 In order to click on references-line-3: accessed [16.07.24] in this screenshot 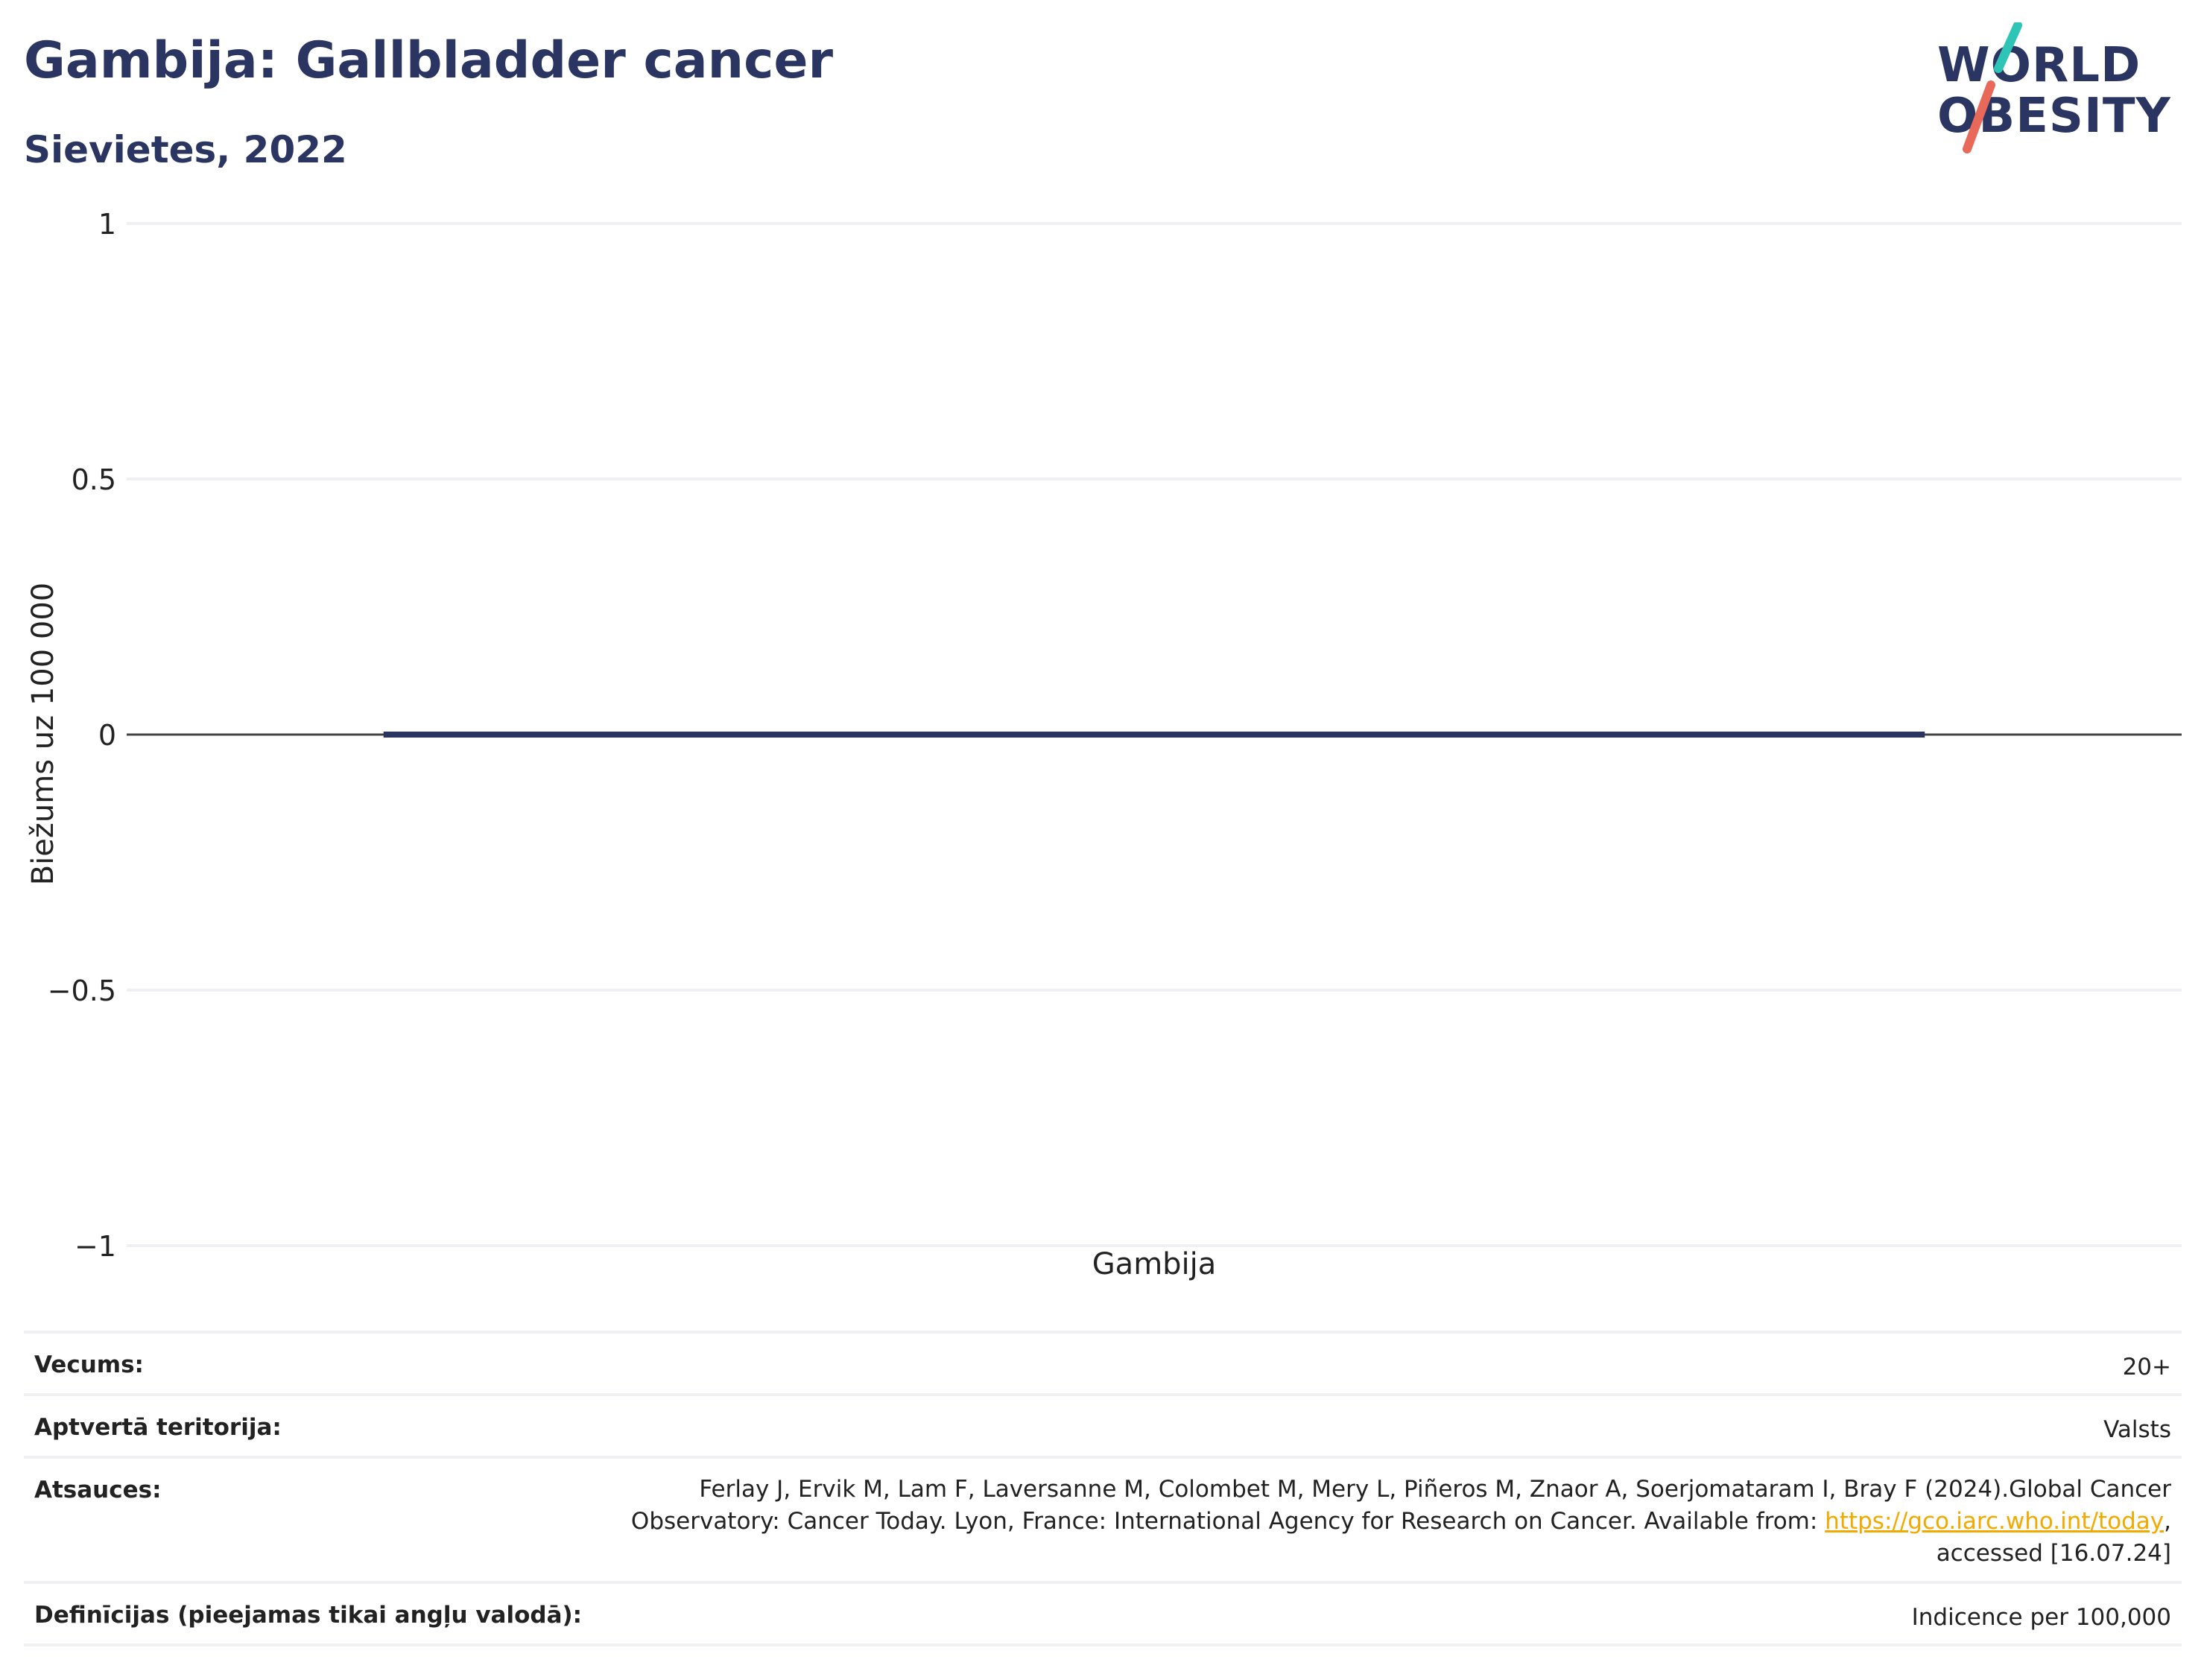, I will do `click(2053, 1553)`.